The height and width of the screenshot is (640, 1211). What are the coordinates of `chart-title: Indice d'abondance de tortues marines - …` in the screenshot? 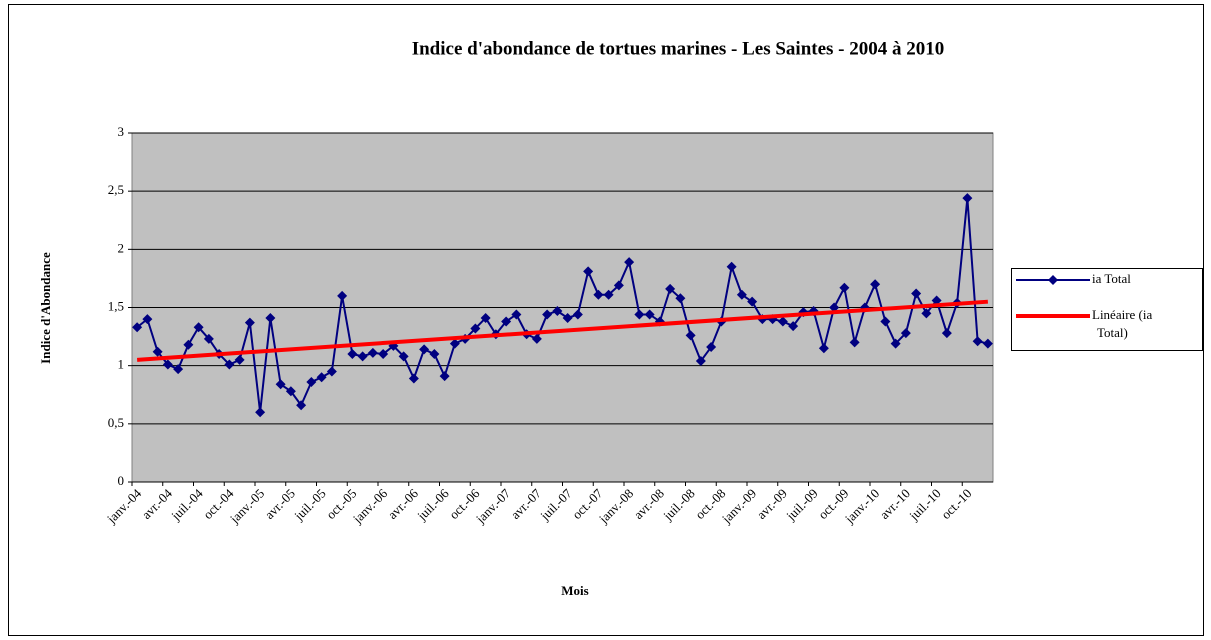 It's located at (678, 48).